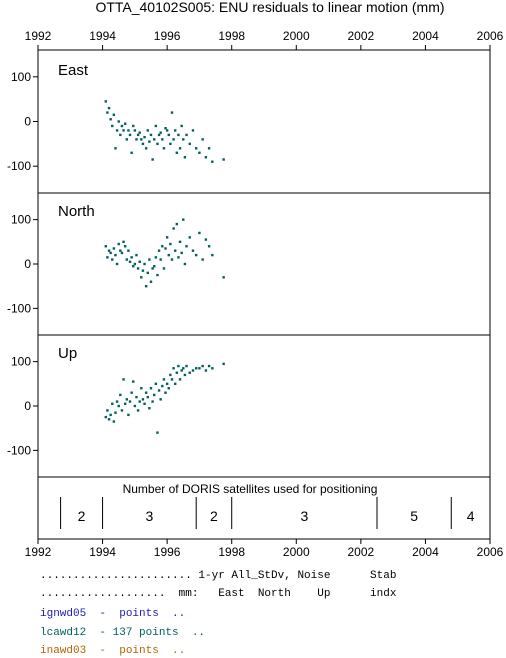 This screenshot has width=506, height=658. I want to click on up-panel-label: Up, so click(67, 353).